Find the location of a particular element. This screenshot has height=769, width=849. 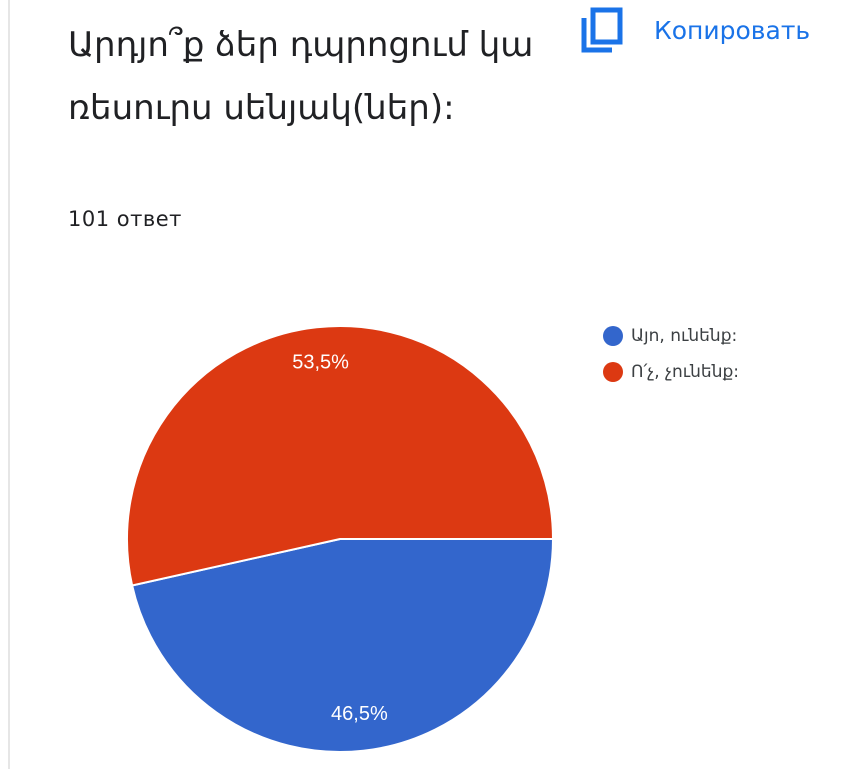

chart-legend: Այո, ունենք: Ո՛չ, չունենք: is located at coordinates (671, 354).